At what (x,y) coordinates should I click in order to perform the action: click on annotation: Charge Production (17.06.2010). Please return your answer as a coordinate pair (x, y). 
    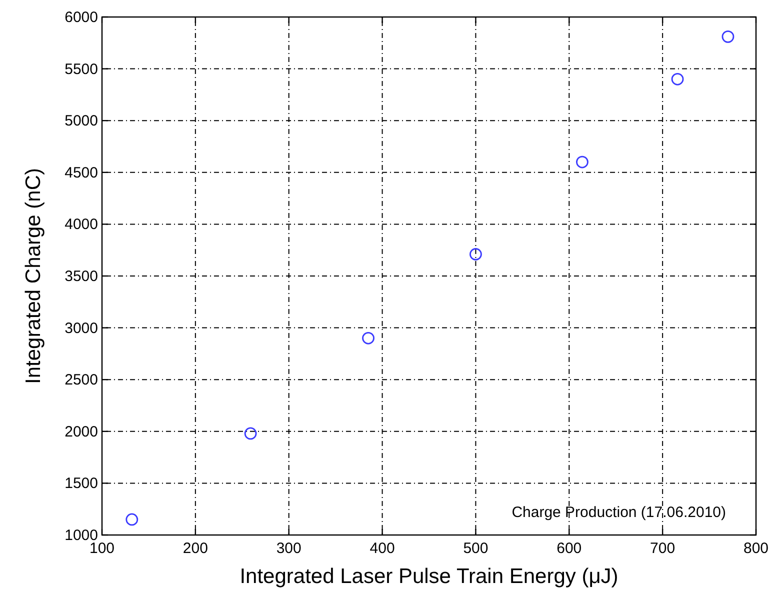
    Looking at the image, I should click on (619, 512).